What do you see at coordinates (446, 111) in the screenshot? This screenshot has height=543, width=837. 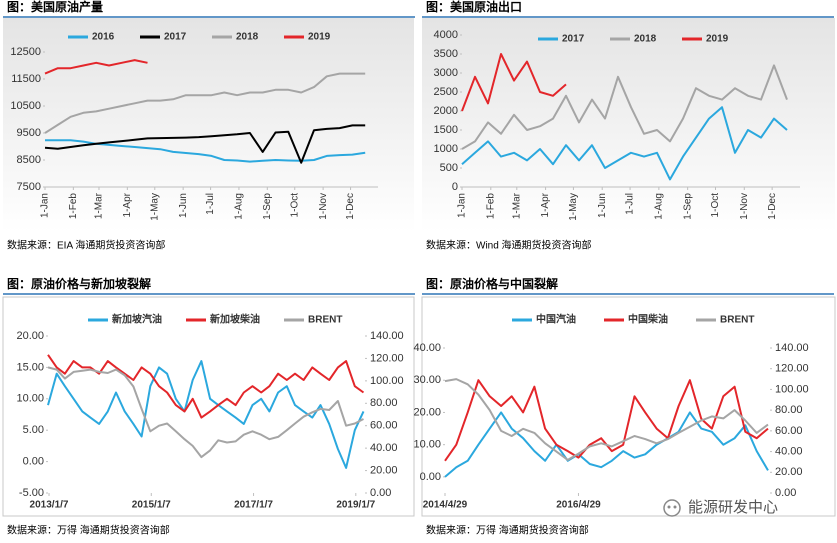 I see `y-tick-label: 2000` at bounding box center [446, 111].